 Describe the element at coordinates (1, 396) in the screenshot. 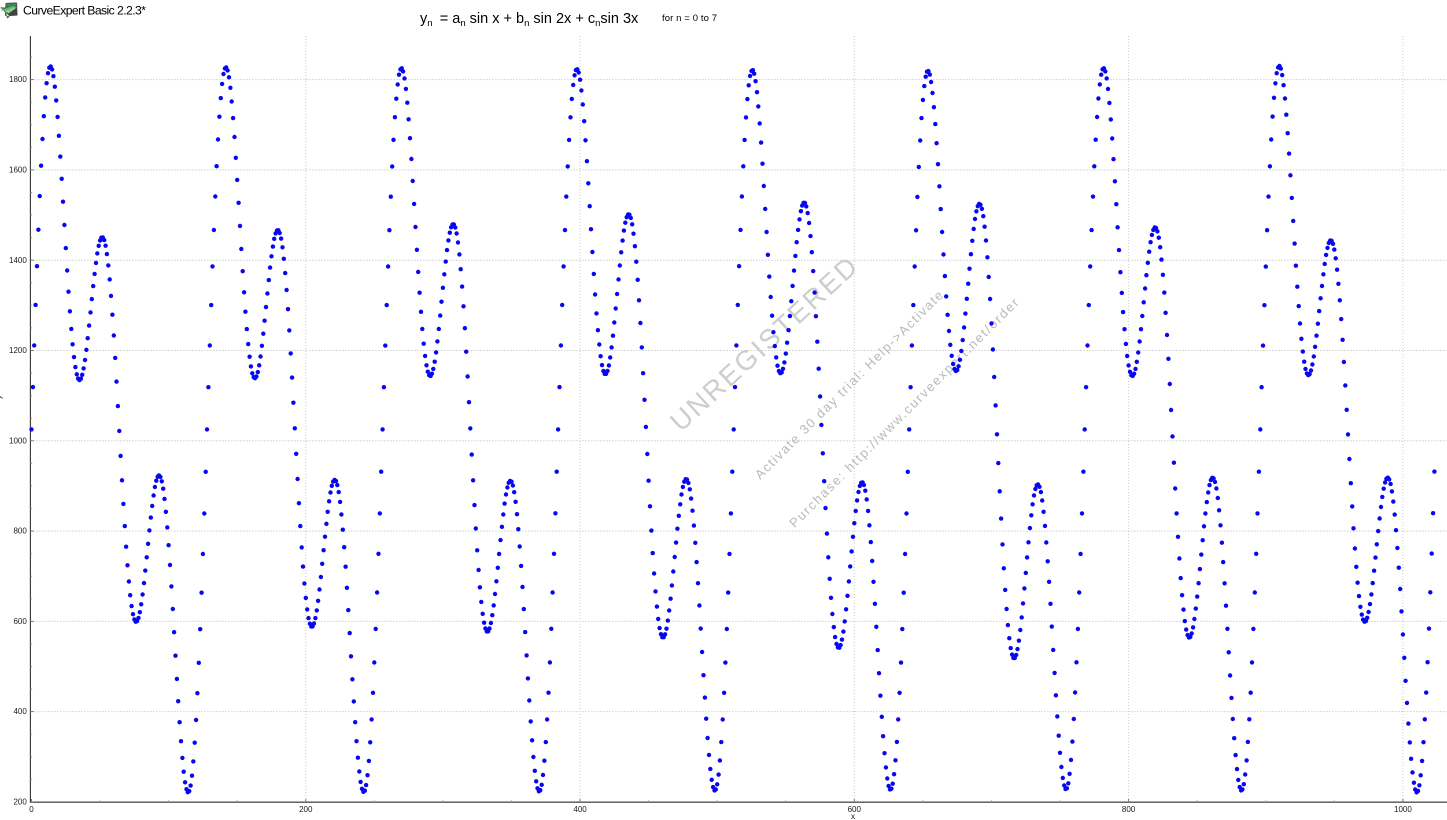

I see `svg-text: y` at that location.